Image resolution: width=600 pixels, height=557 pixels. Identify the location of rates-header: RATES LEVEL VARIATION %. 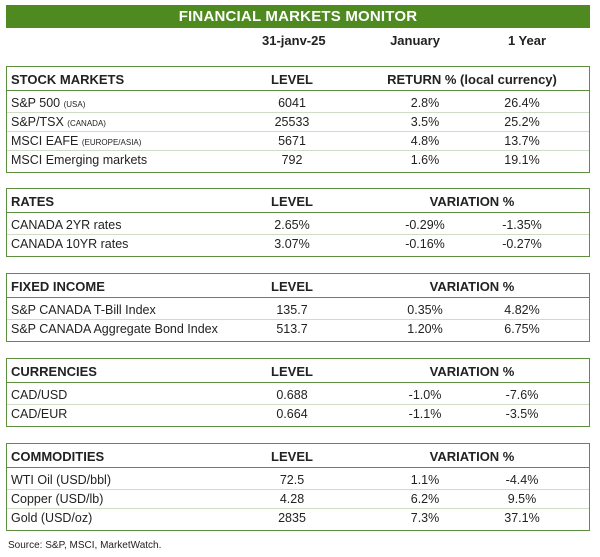
(298, 202).